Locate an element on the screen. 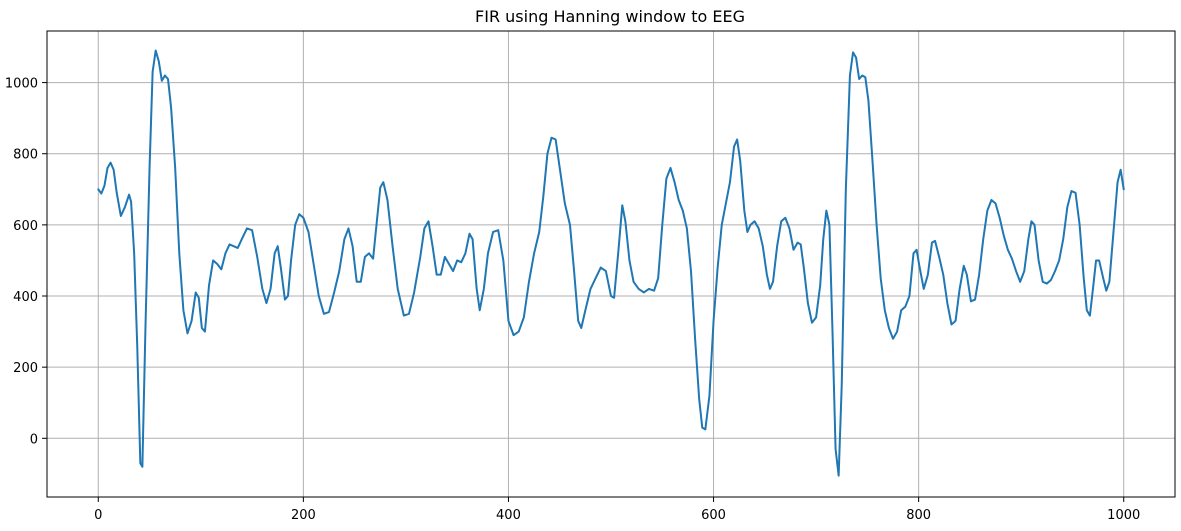  x-tick-label-1: 200 is located at coordinates (303, 515).